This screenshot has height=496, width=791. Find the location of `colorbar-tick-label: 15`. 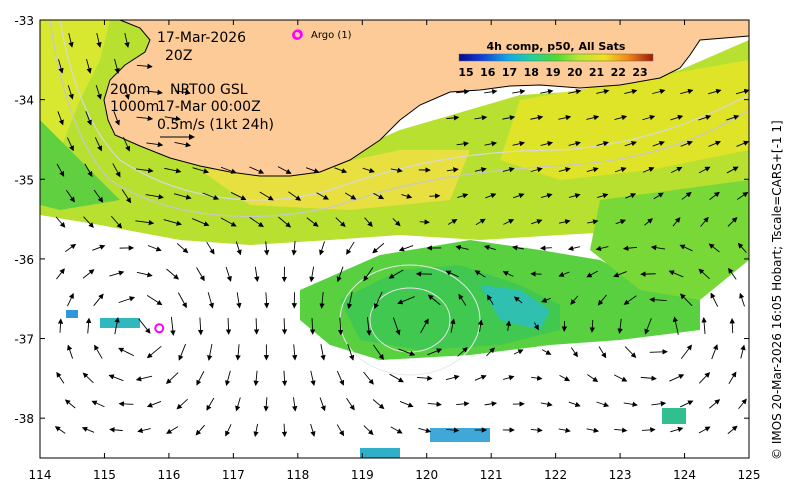

colorbar-tick-label: 15 is located at coordinates (465, 72).